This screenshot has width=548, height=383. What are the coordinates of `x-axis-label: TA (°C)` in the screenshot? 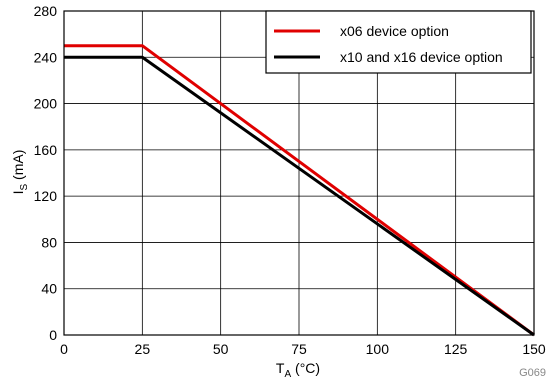 It's located at (298, 370).